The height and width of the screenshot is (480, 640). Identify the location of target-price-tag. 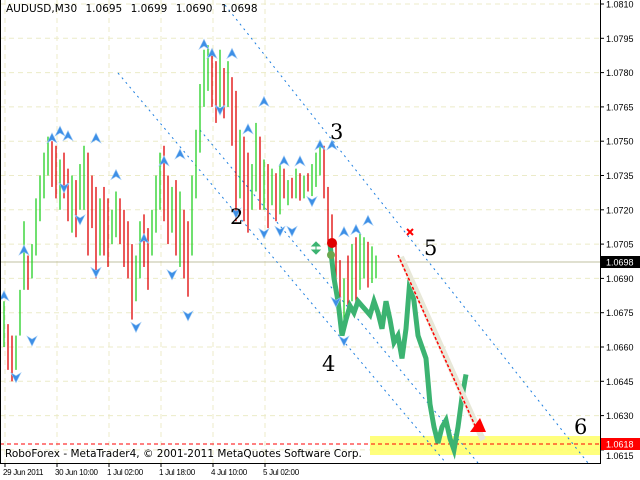
(620, 444).